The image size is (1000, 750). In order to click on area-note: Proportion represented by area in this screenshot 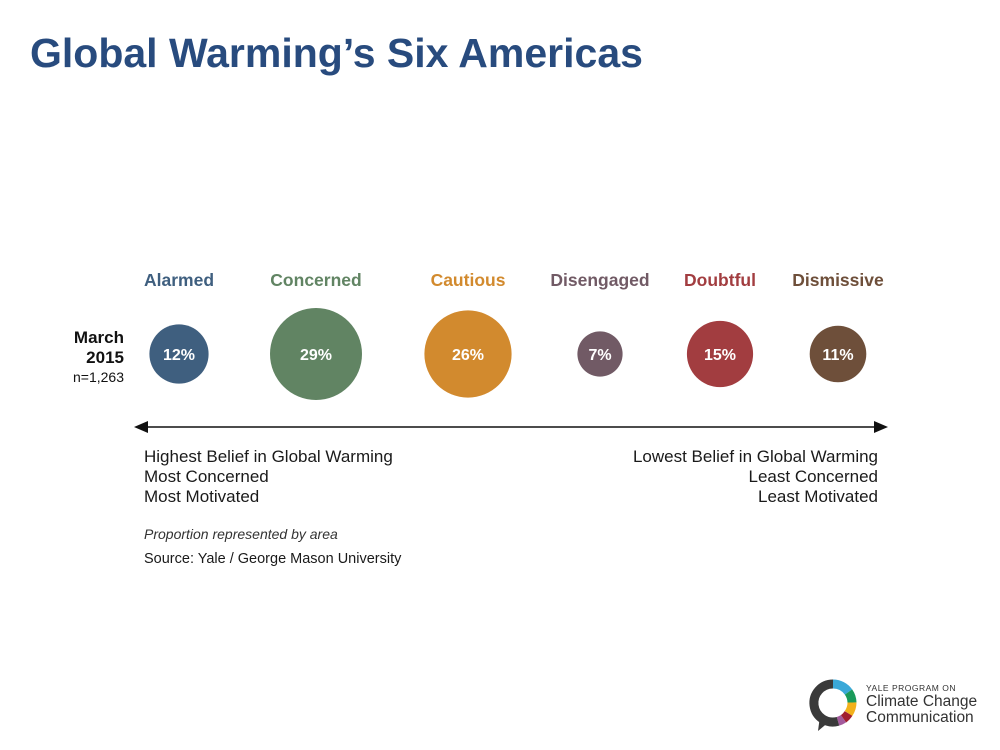, I will do `click(241, 534)`.